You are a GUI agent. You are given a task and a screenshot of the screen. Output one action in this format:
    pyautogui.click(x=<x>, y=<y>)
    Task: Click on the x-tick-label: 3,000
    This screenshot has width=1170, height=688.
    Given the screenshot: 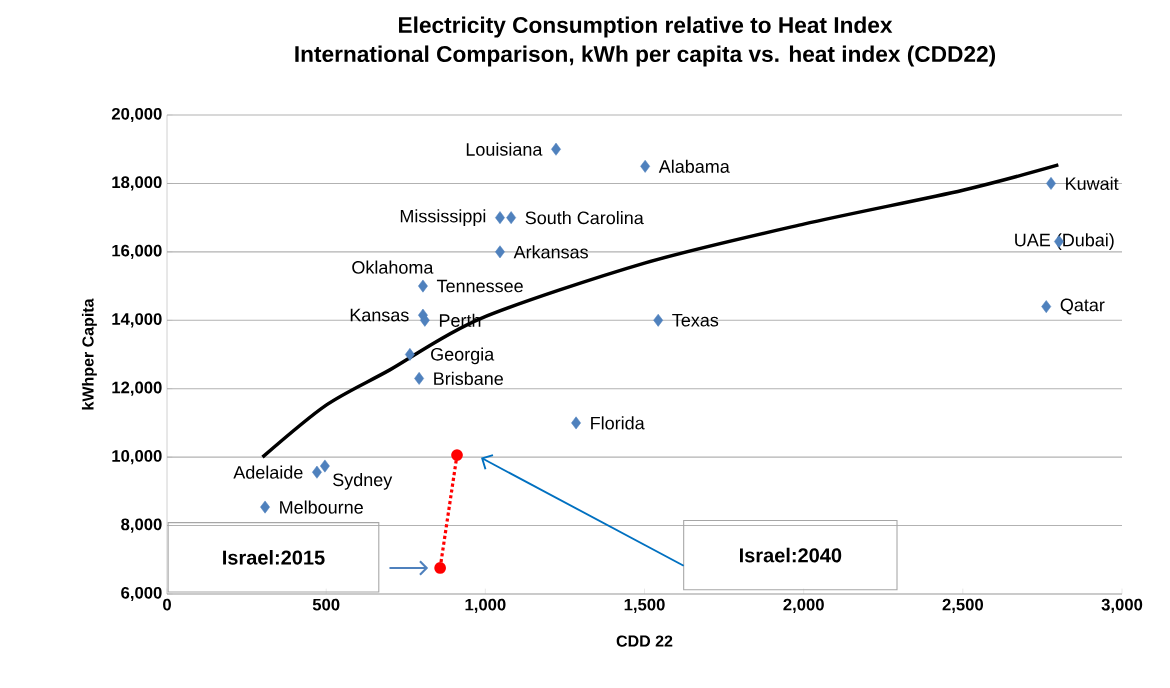 What is the action you would take?
    pyautogui.click(x=1122, y=605)
    